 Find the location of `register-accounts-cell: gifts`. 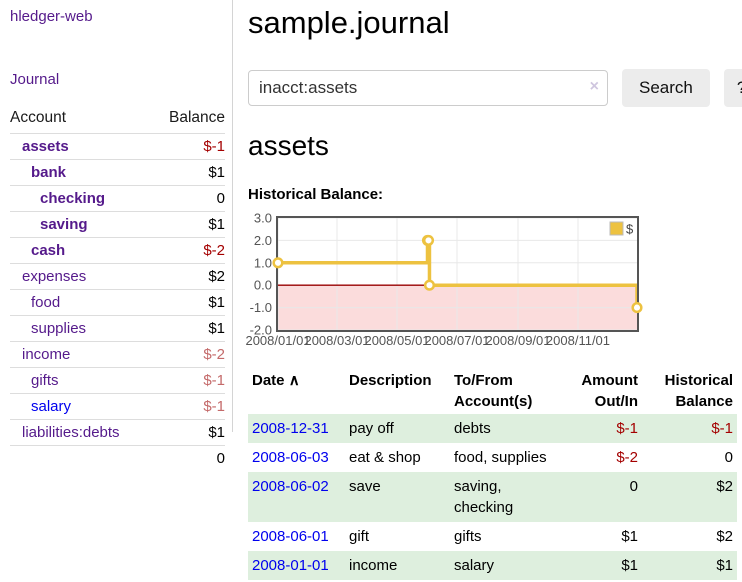

register-accounts-cell: gifts is located at coordinates (468, 536).